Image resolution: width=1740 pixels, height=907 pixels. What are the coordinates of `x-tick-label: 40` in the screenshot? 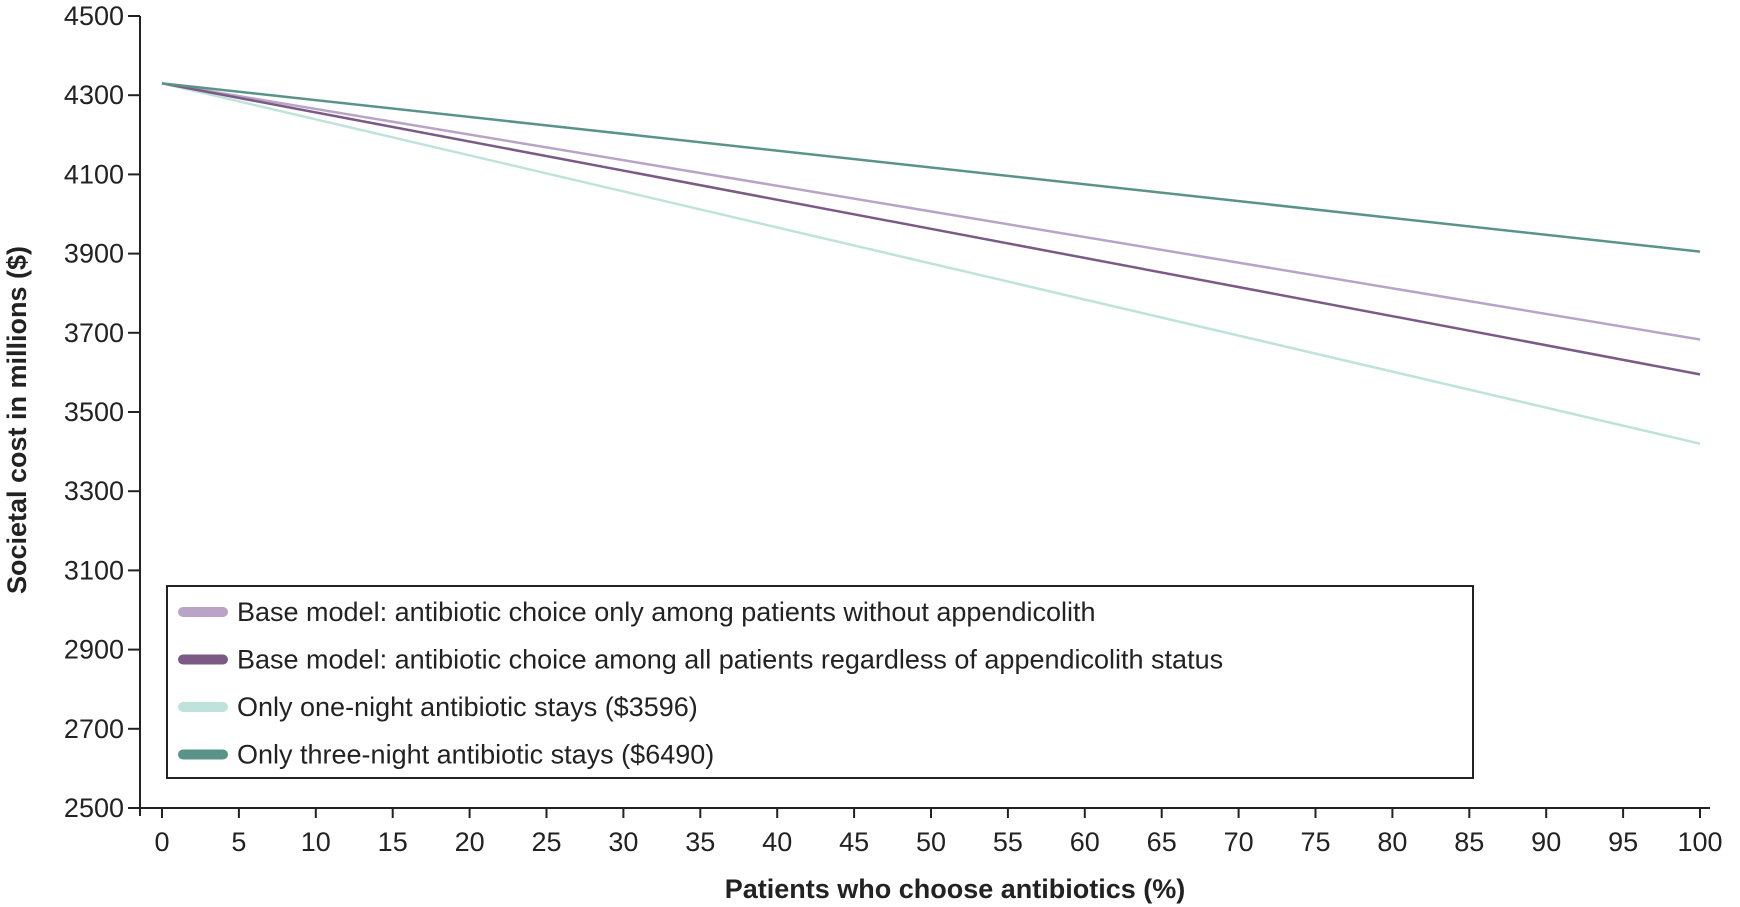 It's located at (777, 842).